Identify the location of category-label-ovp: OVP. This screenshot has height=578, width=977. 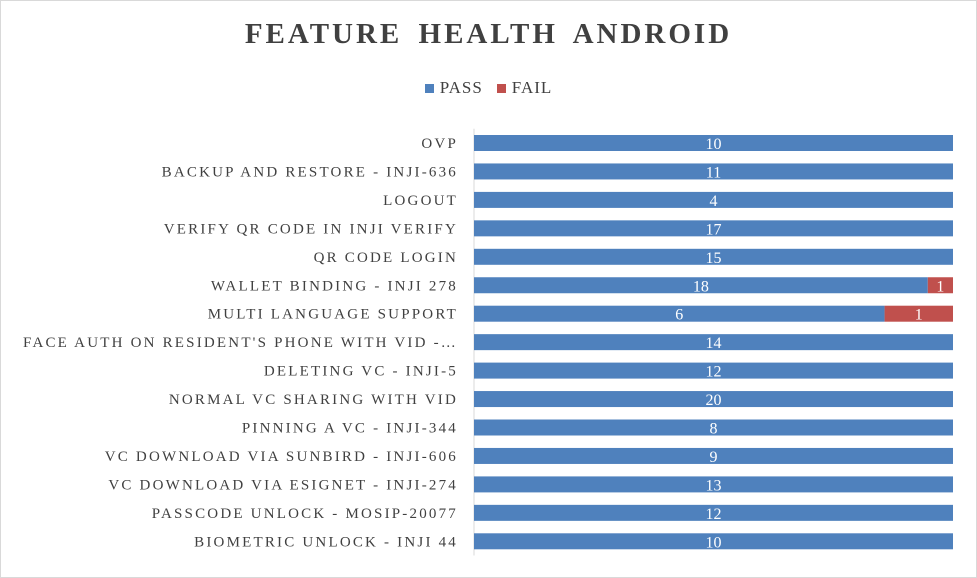
(439, 144).